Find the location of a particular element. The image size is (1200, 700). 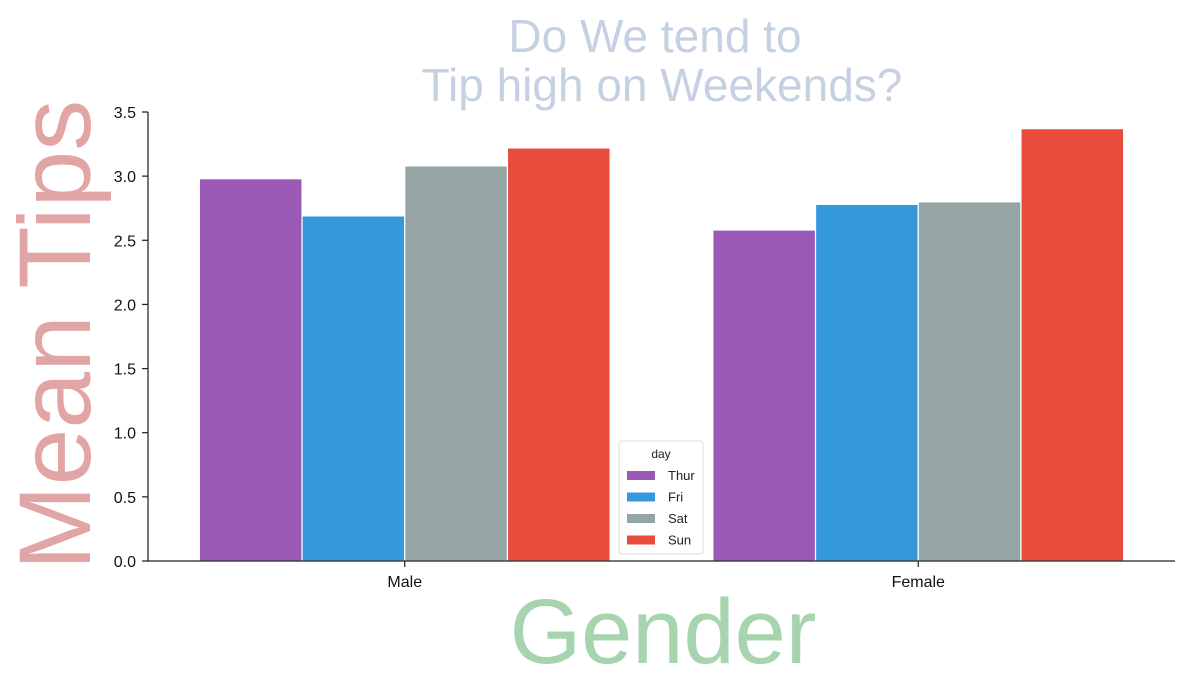

y-tick-label: 1.0 is located at coordinates (125, 434).